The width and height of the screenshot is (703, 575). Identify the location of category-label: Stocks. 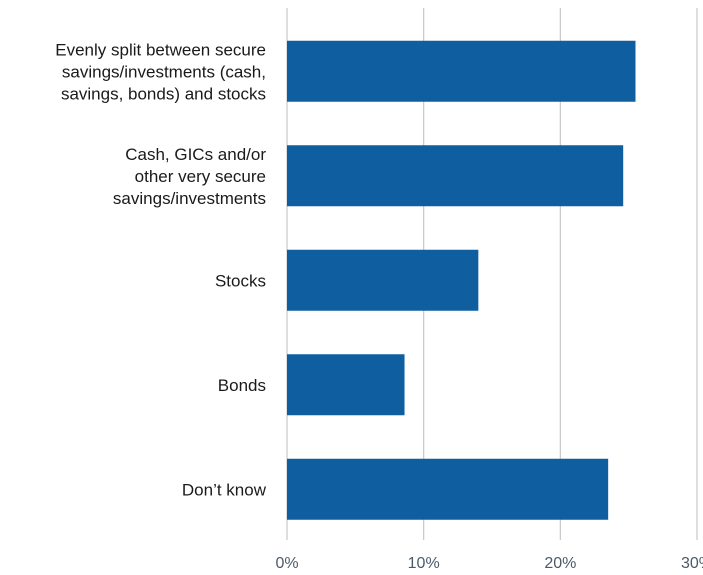
(240, 280).